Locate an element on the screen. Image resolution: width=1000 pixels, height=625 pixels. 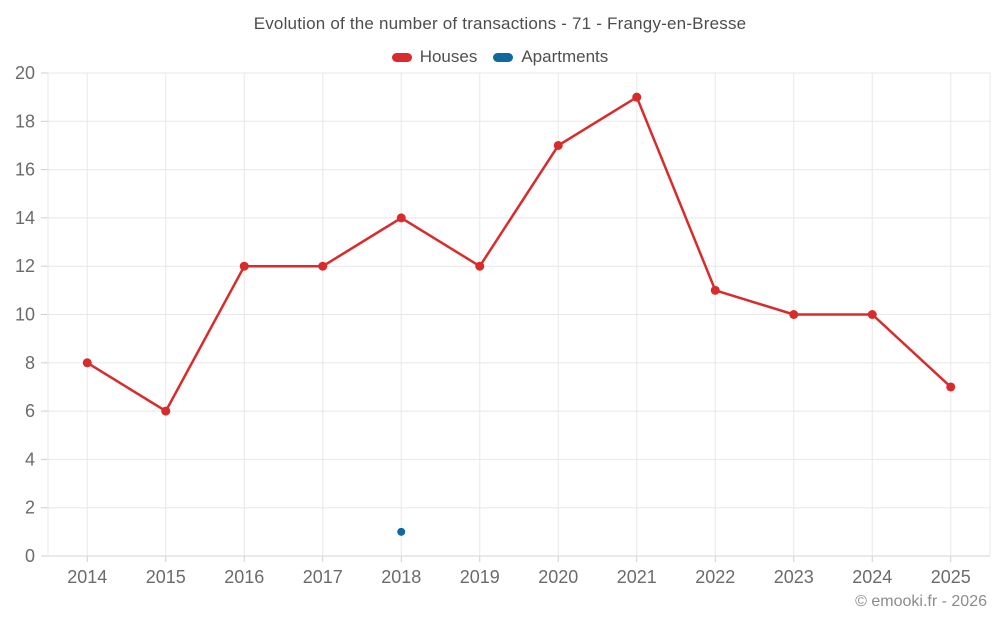
y-axis-label: 0 is located at coordinates (30, 556).